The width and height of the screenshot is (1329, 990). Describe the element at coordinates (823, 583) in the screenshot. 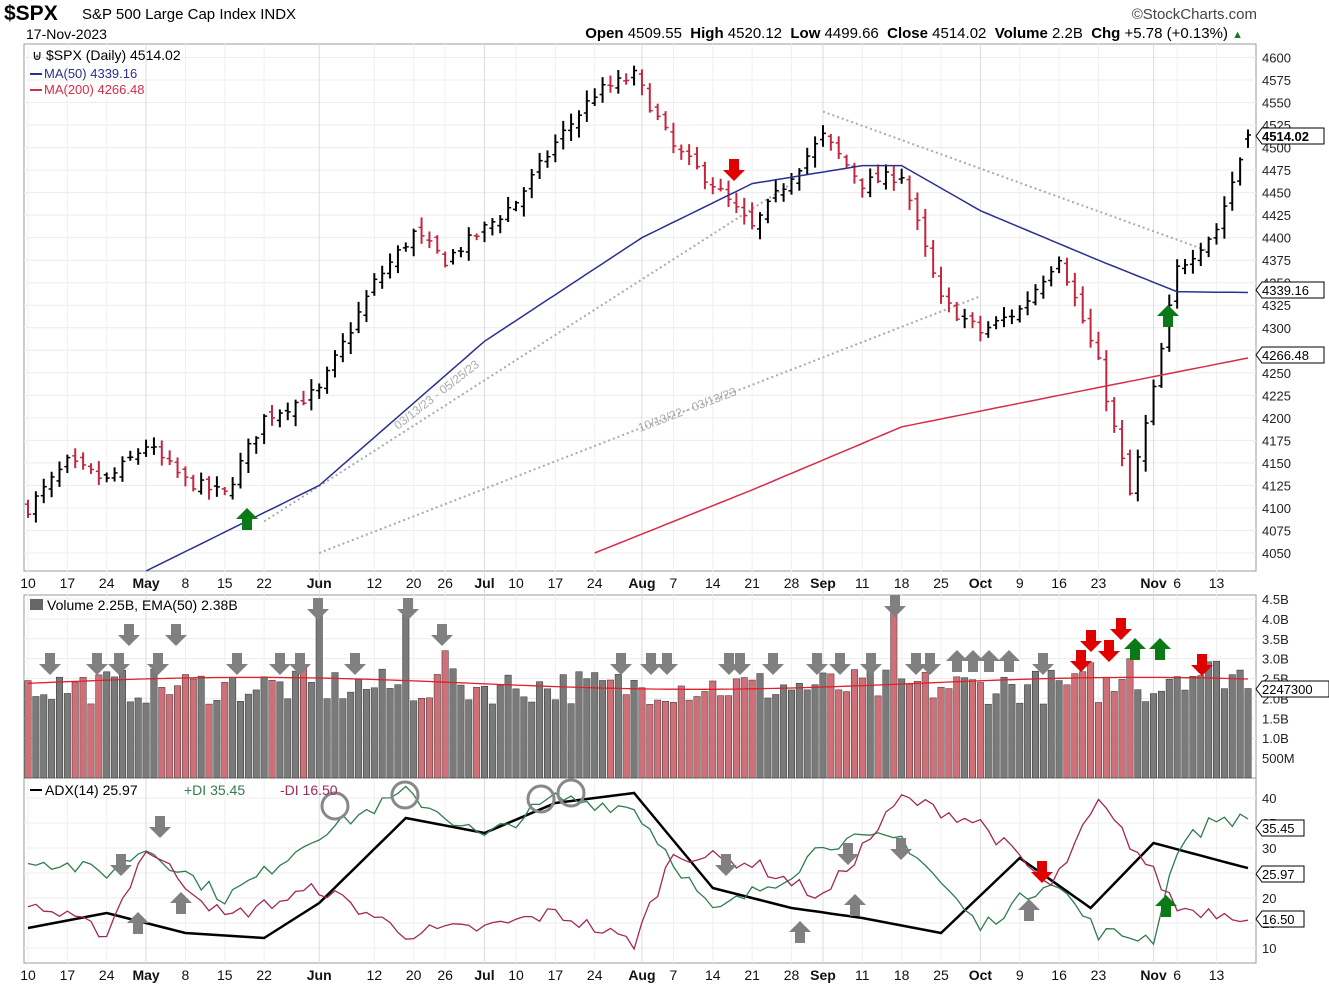

I see `date-tick-label: Sep` at that location.